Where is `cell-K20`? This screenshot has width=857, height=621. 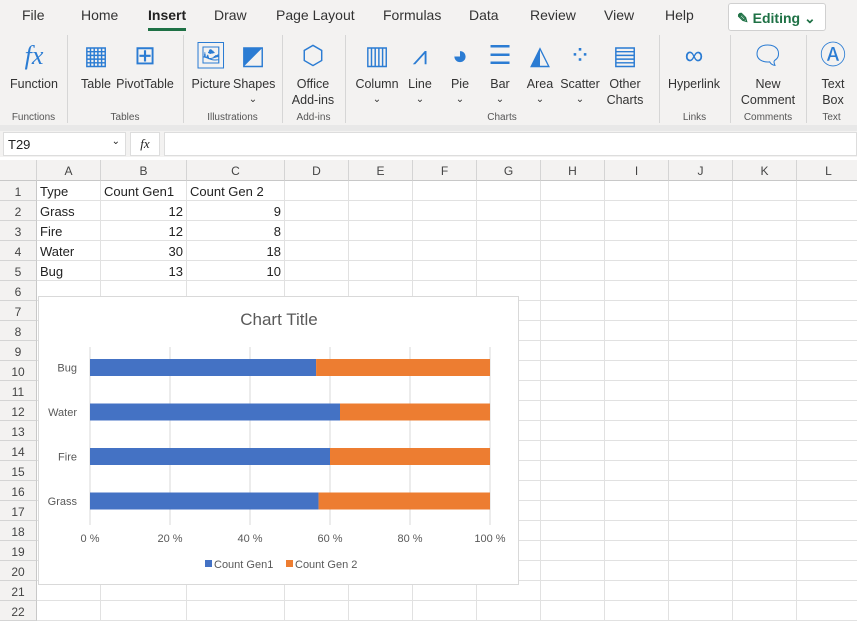
cell-K20 is located at coordinates (765, 571).